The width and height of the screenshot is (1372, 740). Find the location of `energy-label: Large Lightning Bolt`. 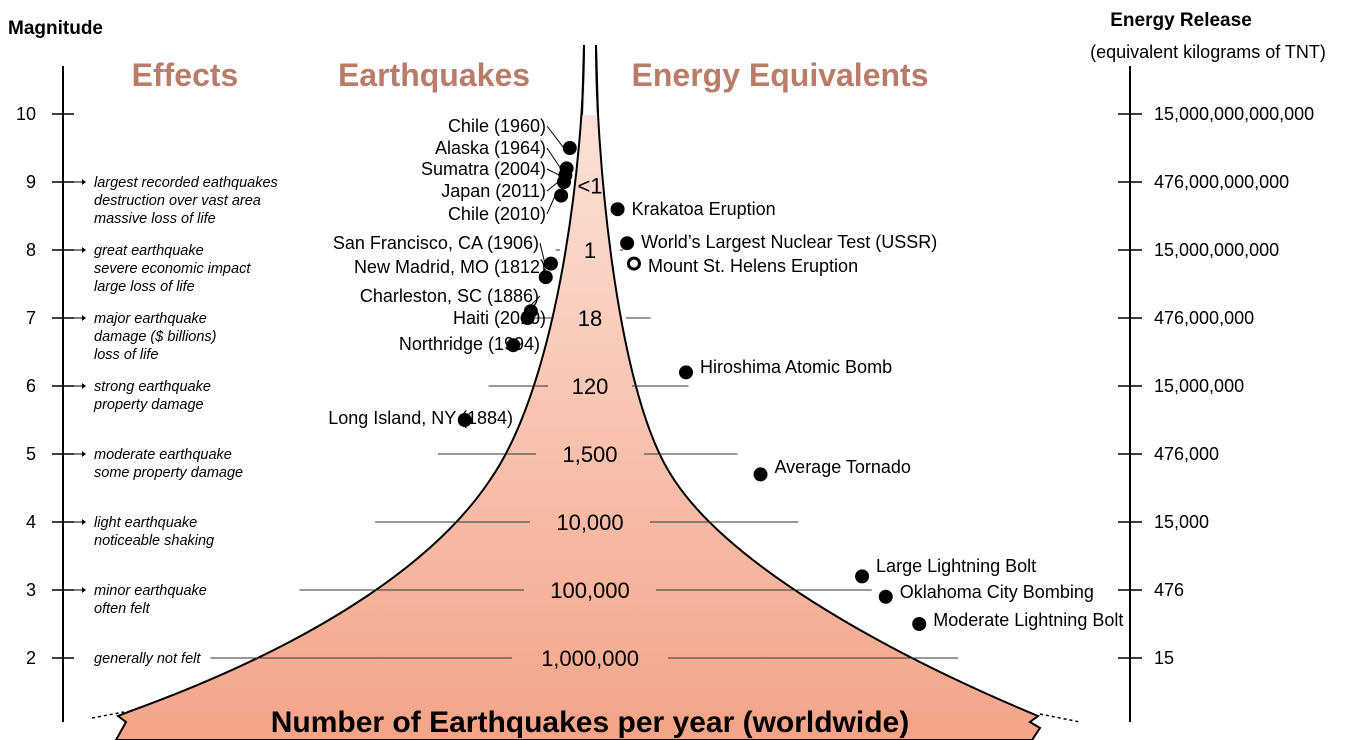

energy-label: Large Lightning Bolt is located at coordinates (956, 566).